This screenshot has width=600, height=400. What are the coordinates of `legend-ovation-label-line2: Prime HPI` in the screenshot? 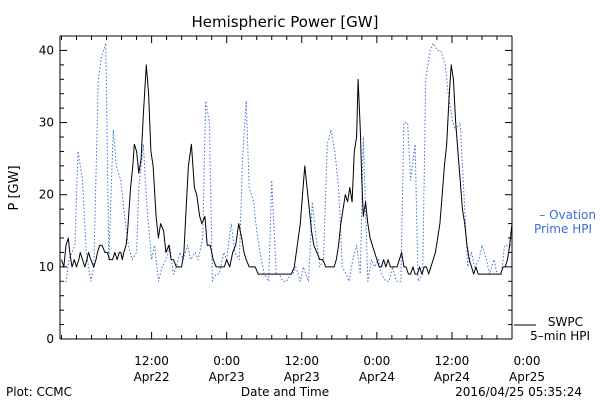 It's located at (563, 229).